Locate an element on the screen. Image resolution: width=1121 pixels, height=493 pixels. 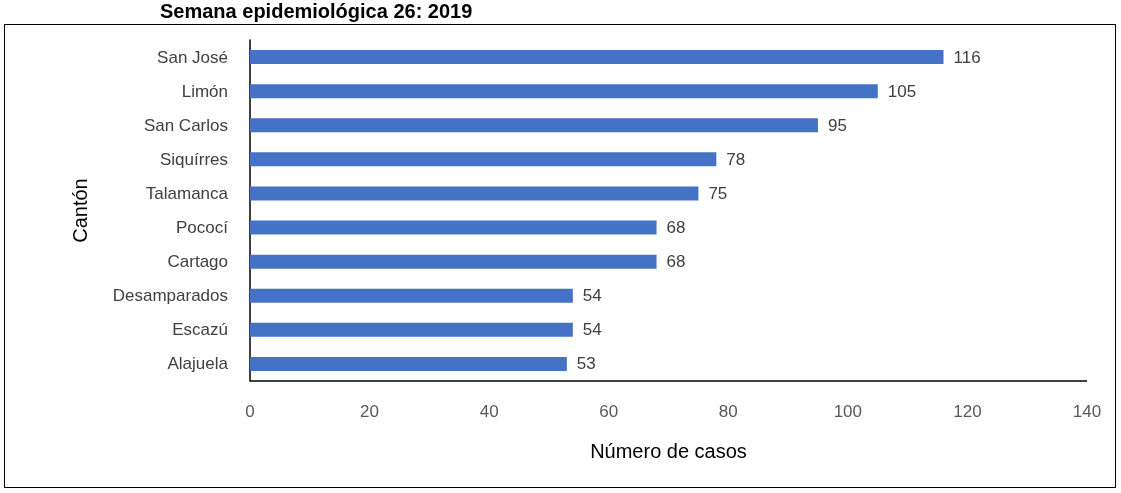
data-label: 116 is located at coordinates (967, 57).